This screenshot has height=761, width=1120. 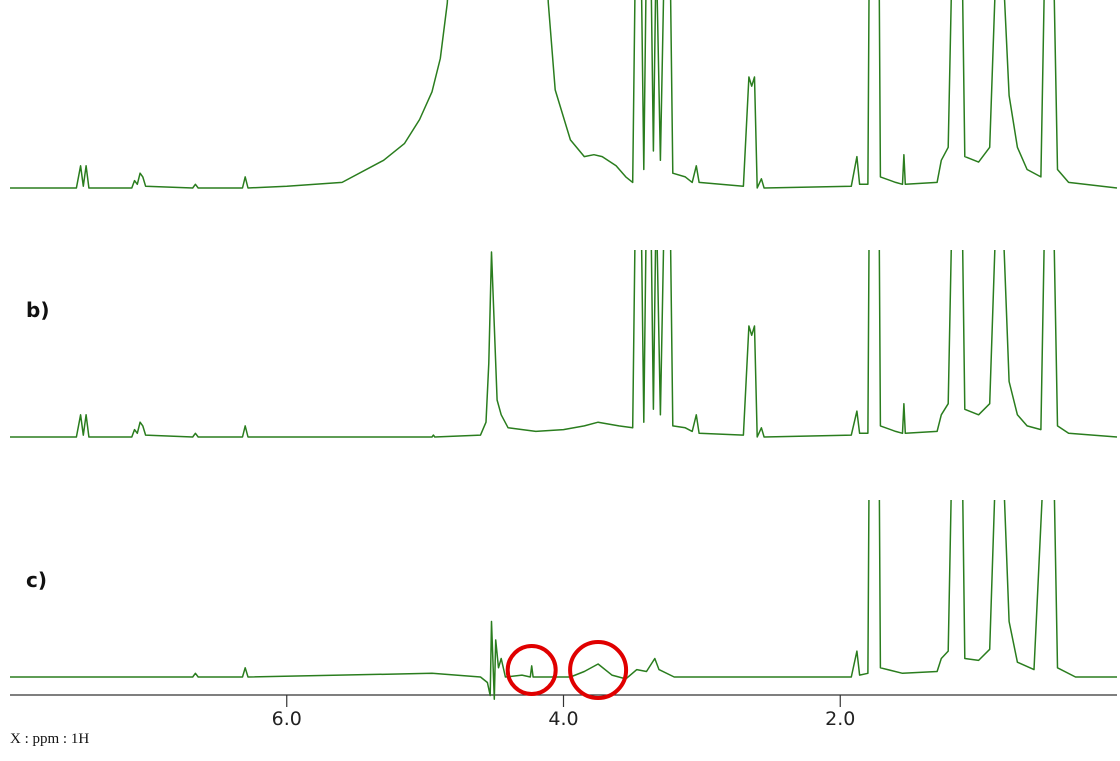 What do you see at coordinates (49, 739) in the screenshot?
I see `x-axis-title: X : ppm : 1H` at bounding box center [49, 739].